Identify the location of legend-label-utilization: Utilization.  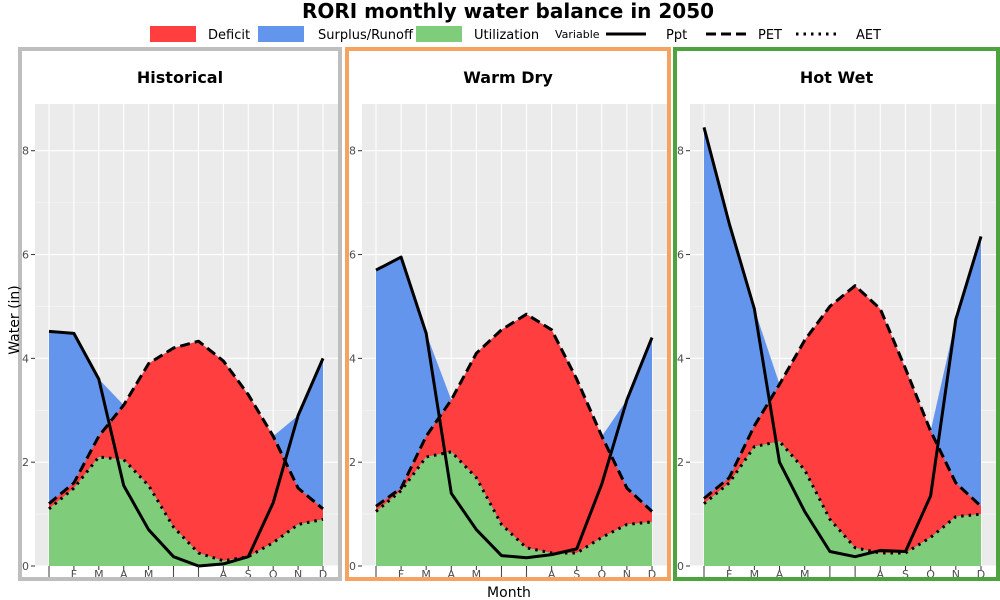
(506, 35).